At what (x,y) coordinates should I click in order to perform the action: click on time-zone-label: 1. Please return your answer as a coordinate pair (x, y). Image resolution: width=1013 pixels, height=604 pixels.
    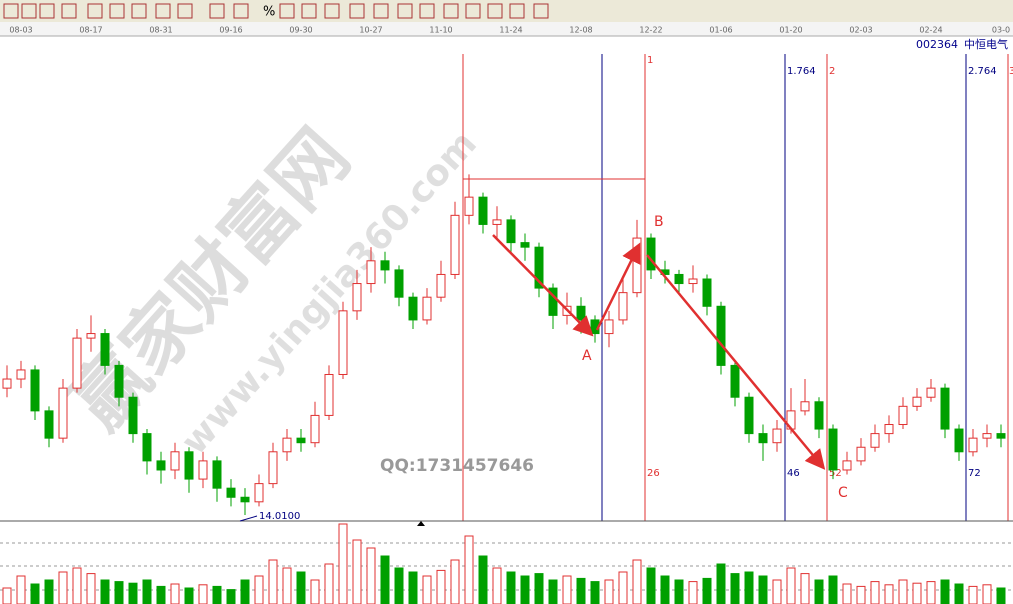
    Looking at the image, I should click on (650, 60).